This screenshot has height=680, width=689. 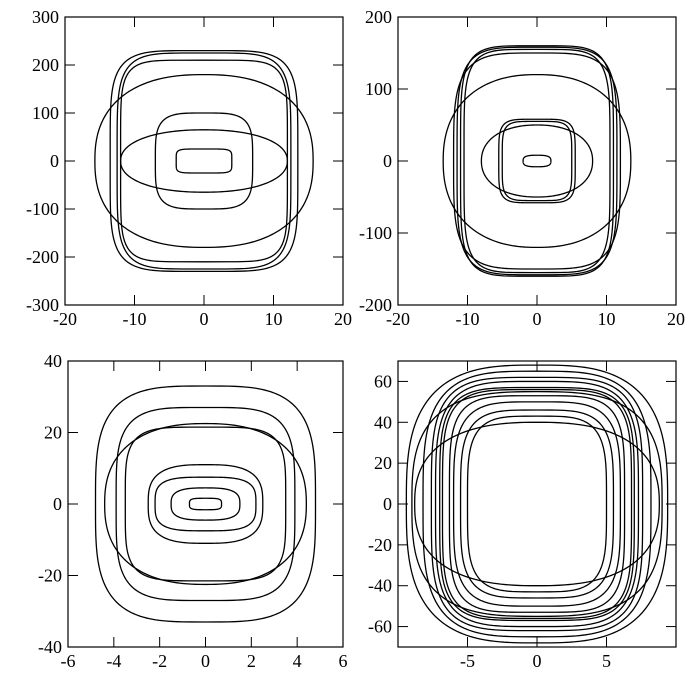 I want to click on x-tick-label: 4, so click(x=297, y=661).